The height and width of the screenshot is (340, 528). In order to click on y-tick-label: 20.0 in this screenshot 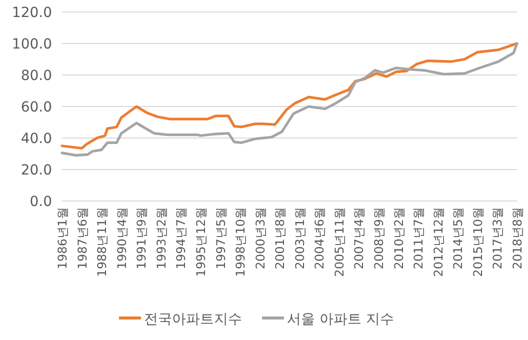, I will do `click(36, 170)`.